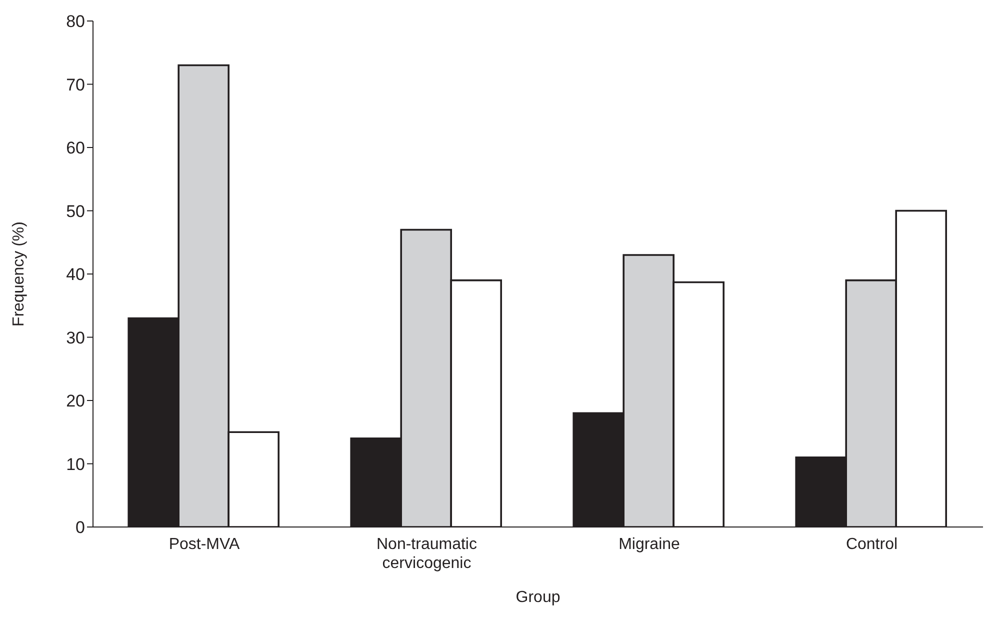 This screenshot has height=620, width=989. What do you see at coordinates (538, 597) in the screenshot?
I see `x-axis-title: Group` at bounding box center [538, 597].